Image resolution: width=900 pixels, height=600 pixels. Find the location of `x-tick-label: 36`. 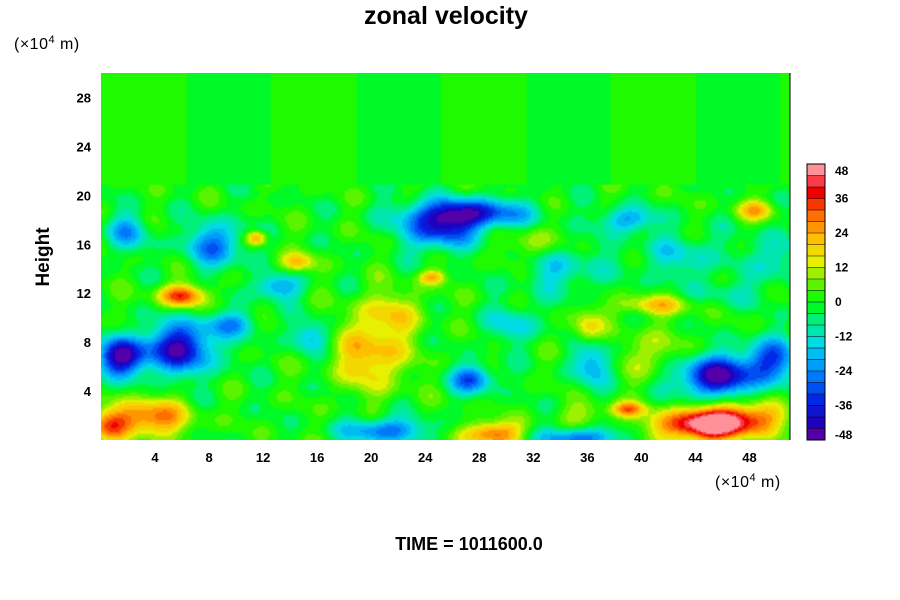

x-tick-label: 36 is located at coordinates (587, 457).